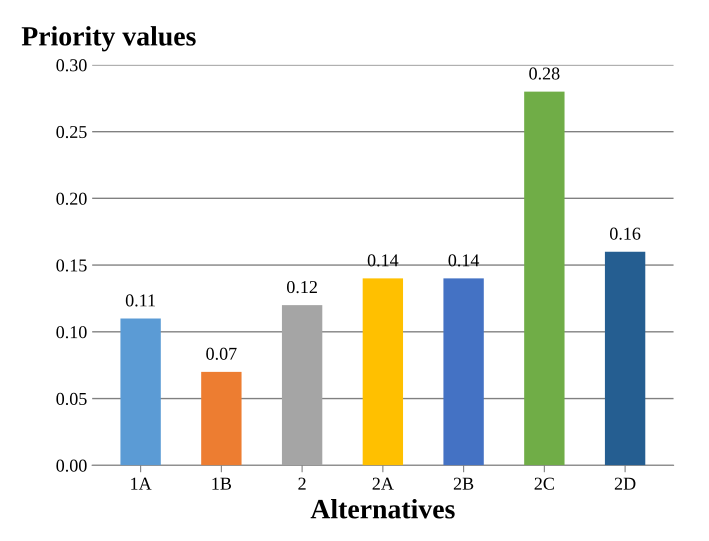 Image resolution: width=709 pixels, height=541 pixels. I want to click on x-tick-label: 1B, so click(222, 484).